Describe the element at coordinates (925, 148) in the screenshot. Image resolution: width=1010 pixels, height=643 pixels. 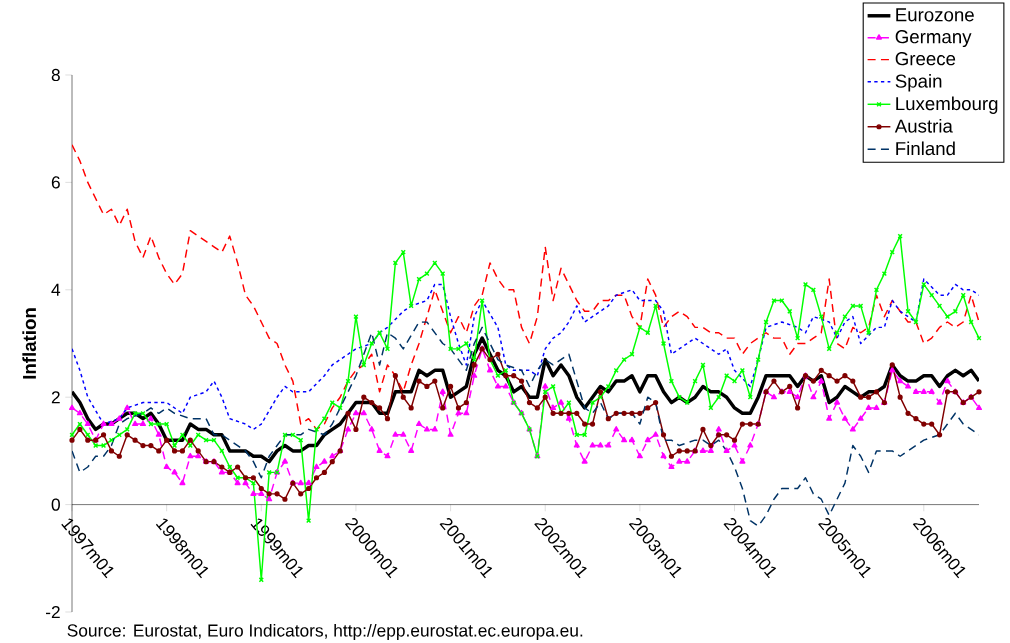
I see `legend-label: Finland` at that location.